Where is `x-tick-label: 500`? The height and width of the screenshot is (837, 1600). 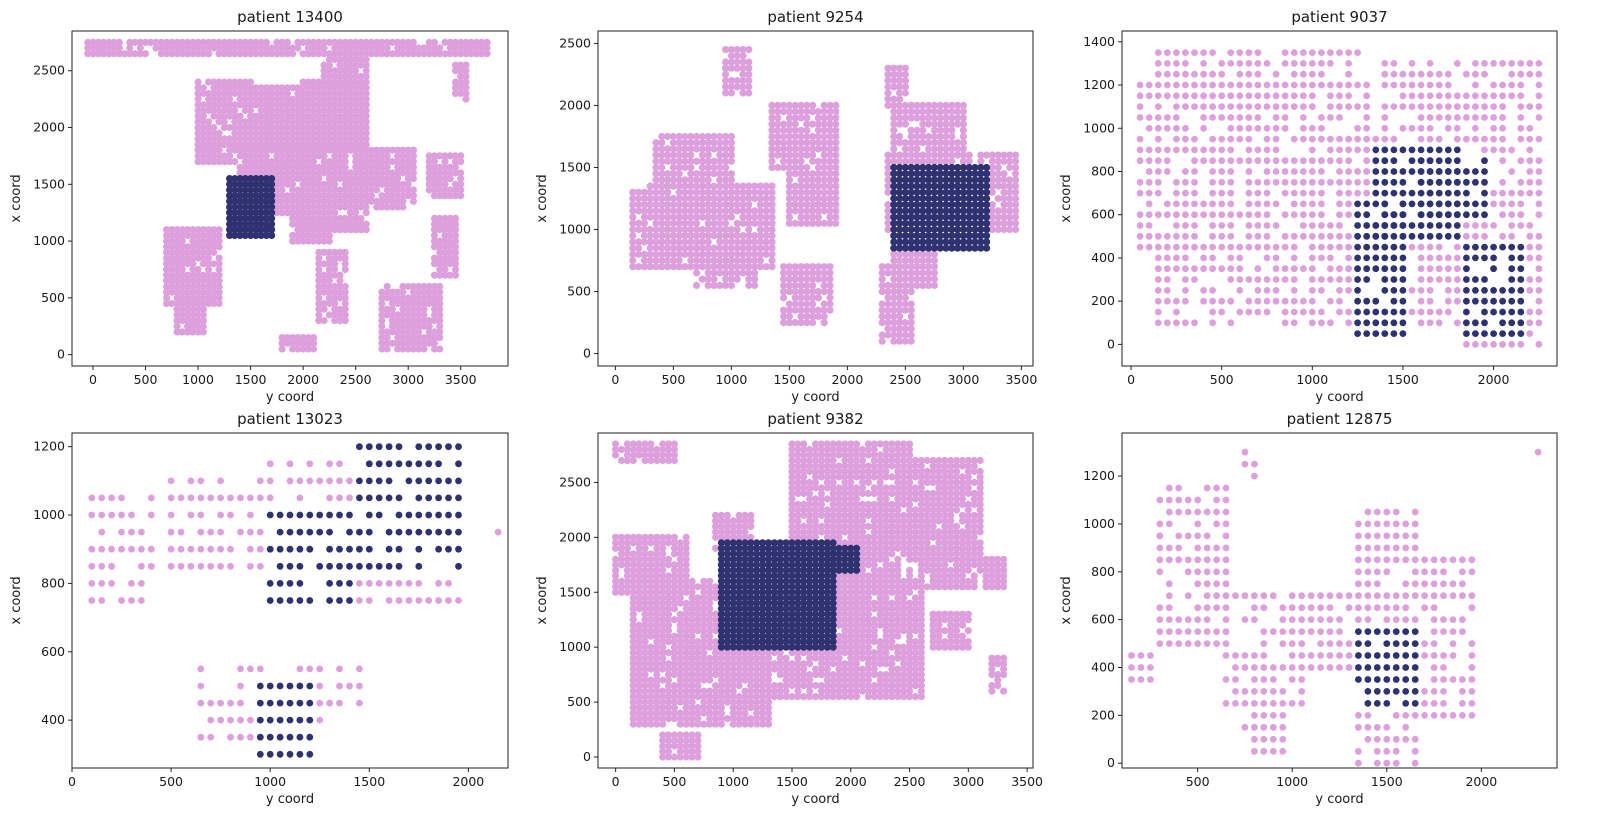
x-tick-label: 500 is located at coordinates (146, 379).